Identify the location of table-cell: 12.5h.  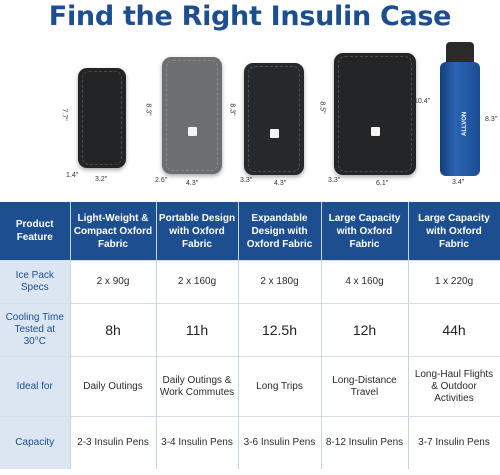
(280, 330).